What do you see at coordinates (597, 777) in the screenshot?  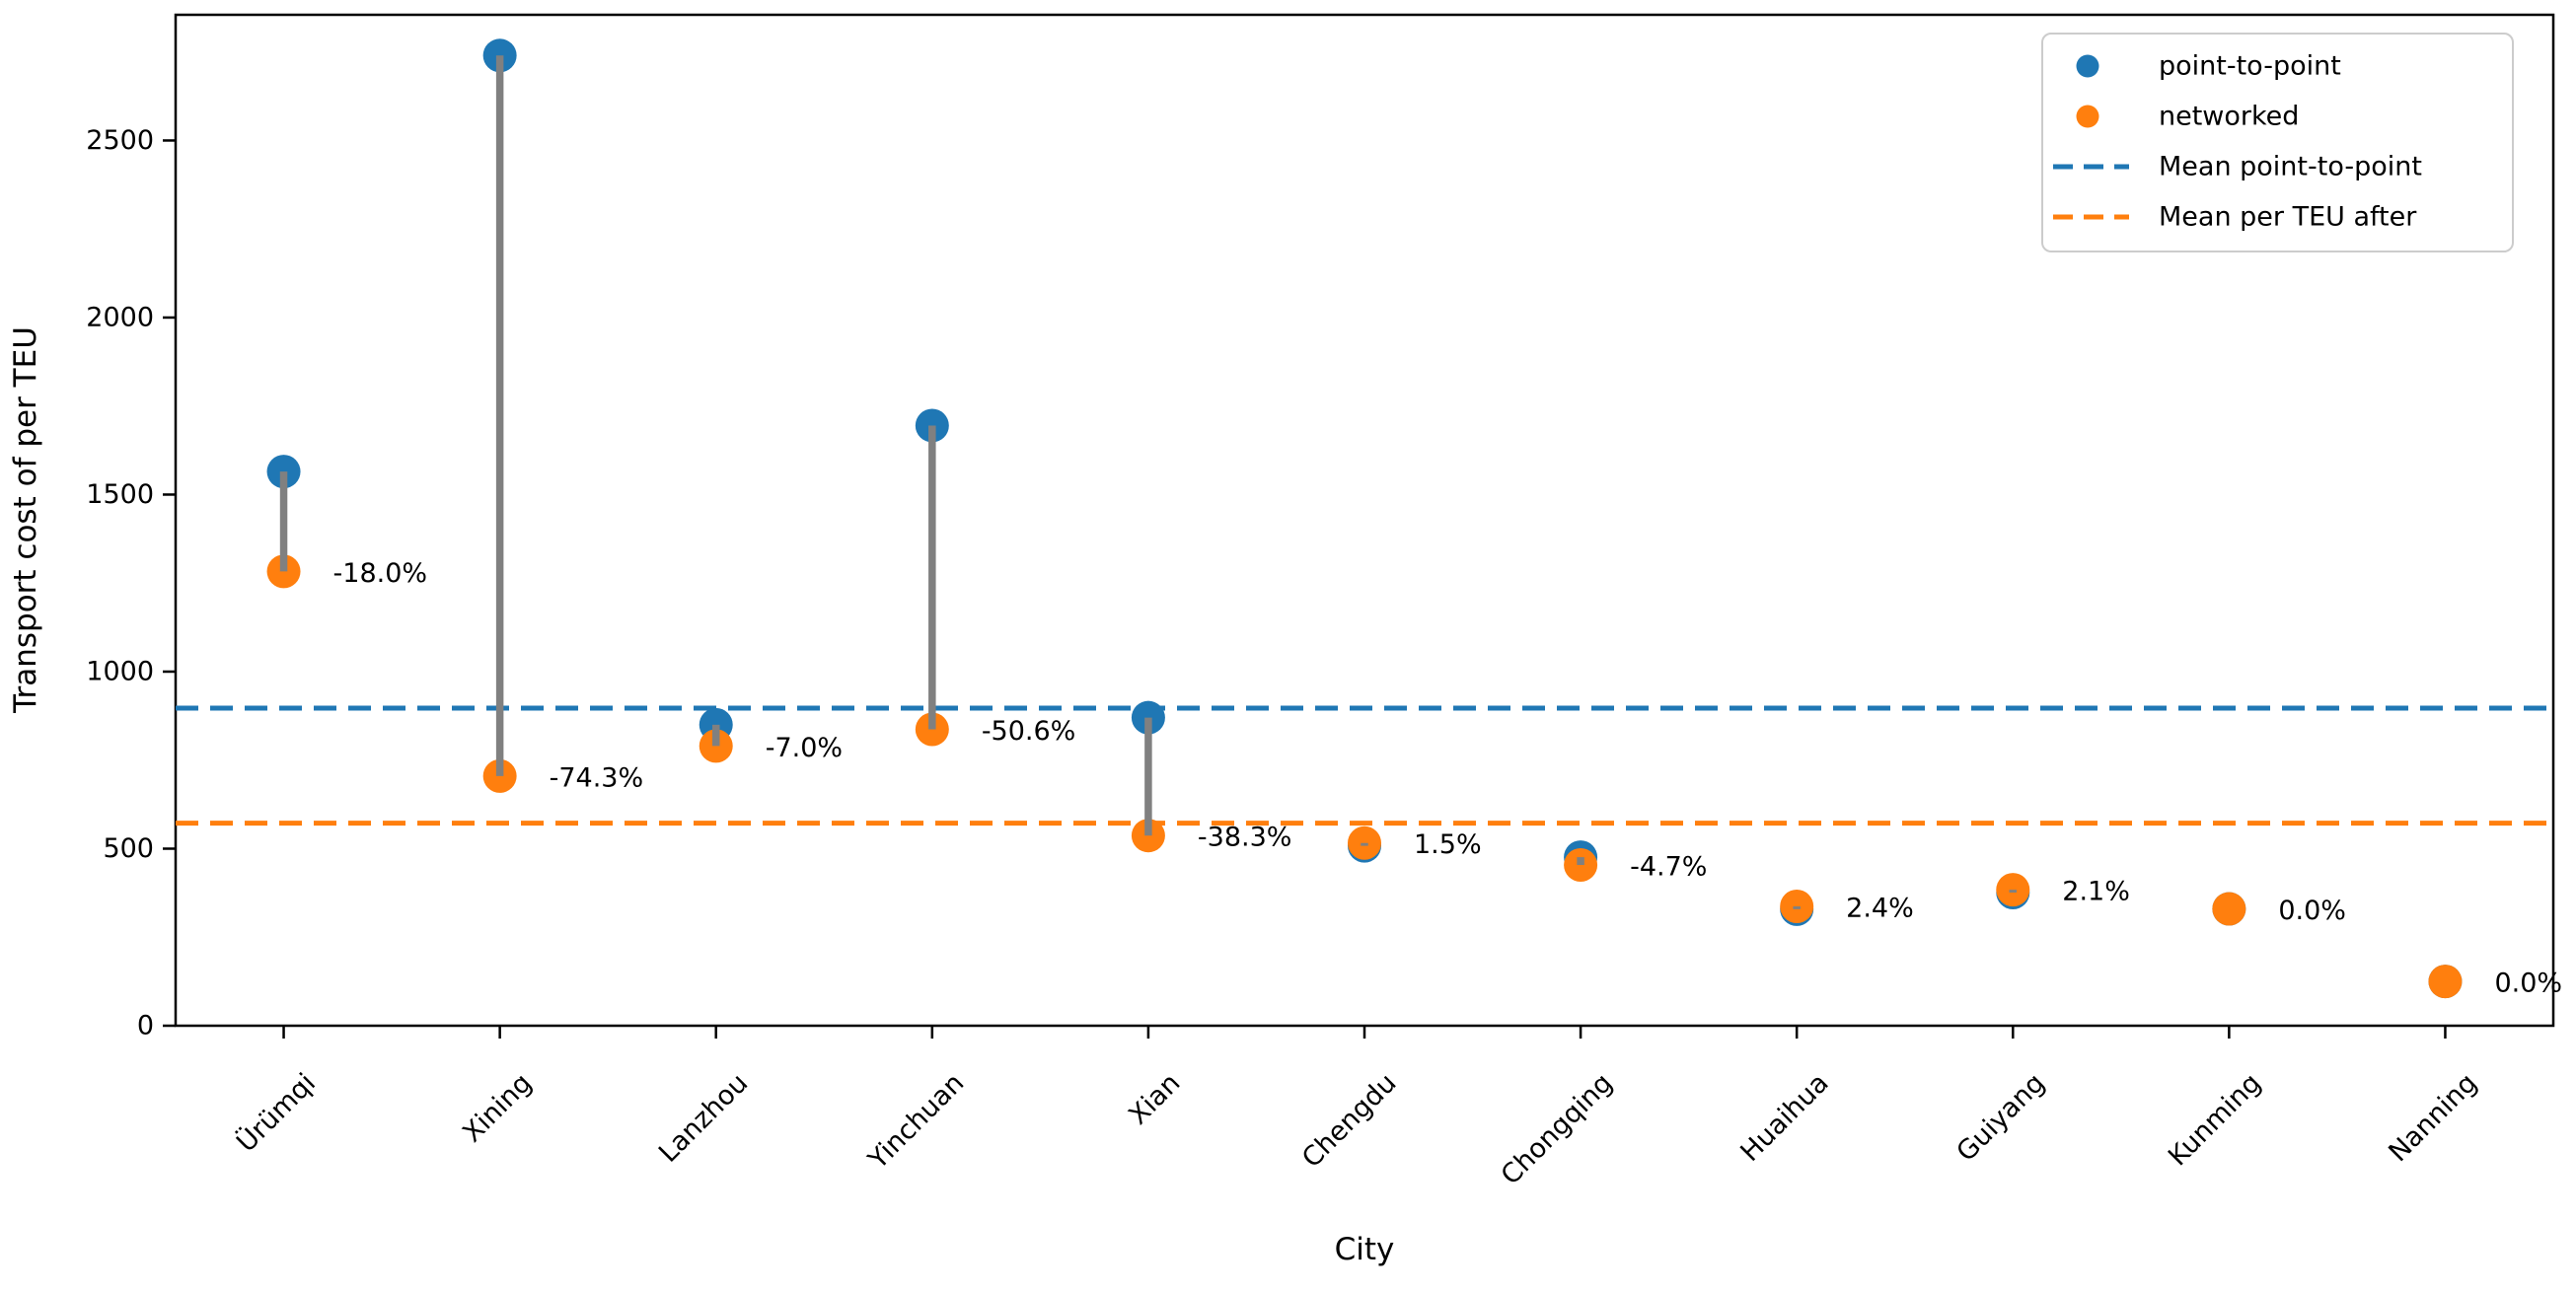 I see `pct-annotation-xining: -74.3%` at bounding box center [597, 777].